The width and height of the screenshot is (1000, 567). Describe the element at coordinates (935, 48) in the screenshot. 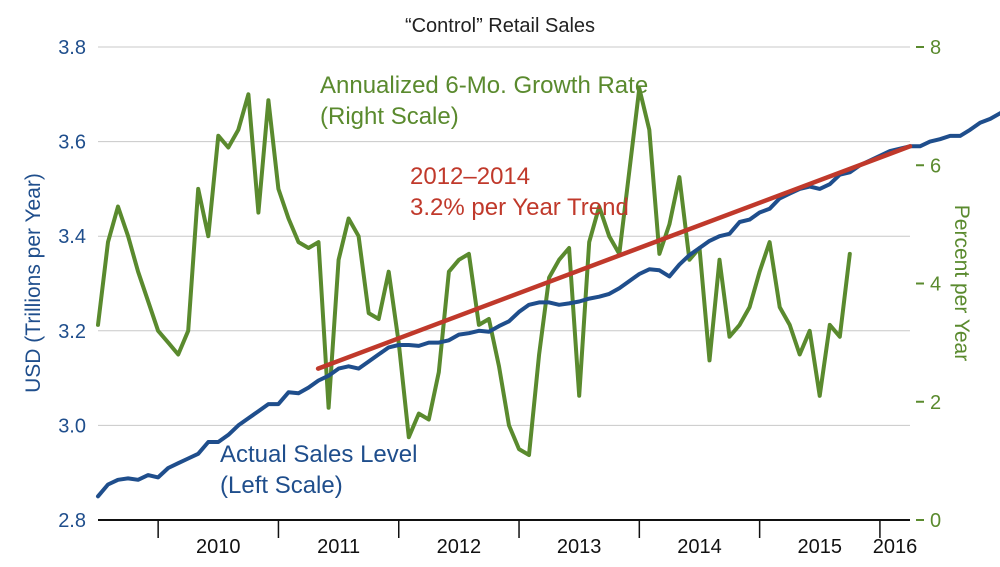

I see `right-tick-label: 8` at that location.